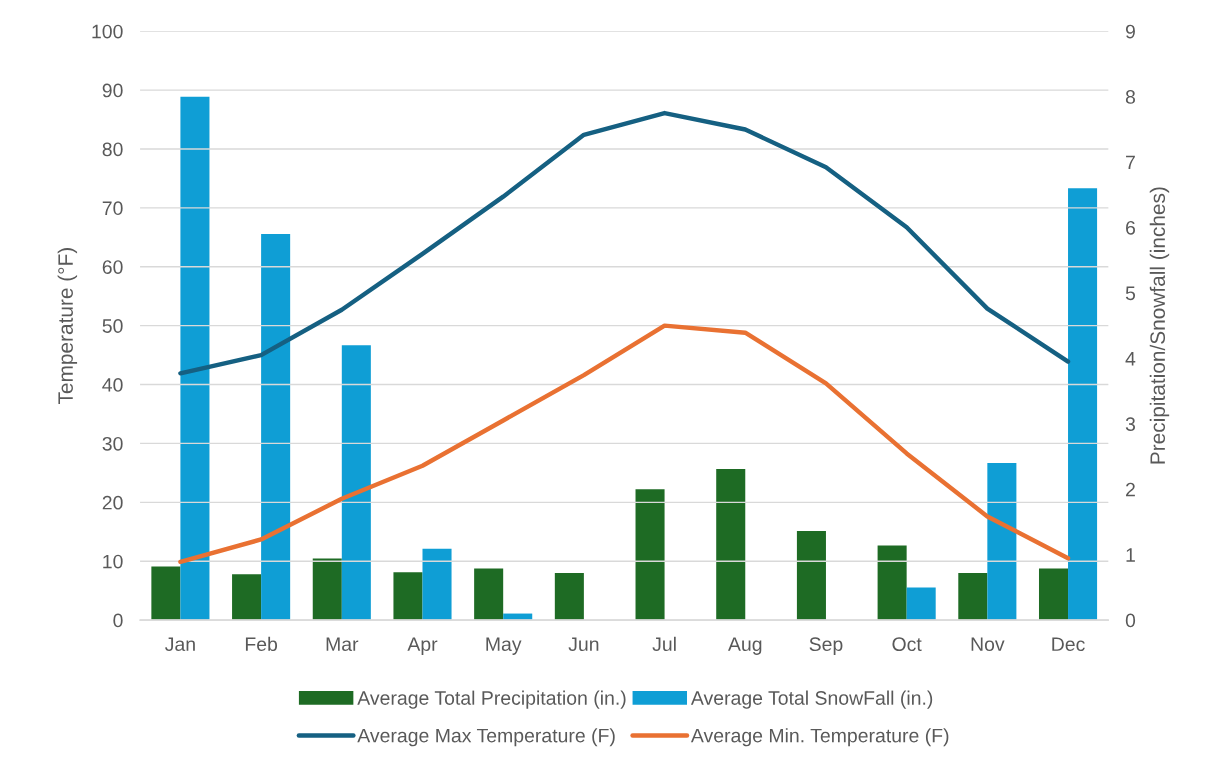 This screenshot has height=780, width=1218. What do you see at coordinates (112, 90) in the screenshot?
I see `y-tick-label: 90` at bounding box center [112, 90].